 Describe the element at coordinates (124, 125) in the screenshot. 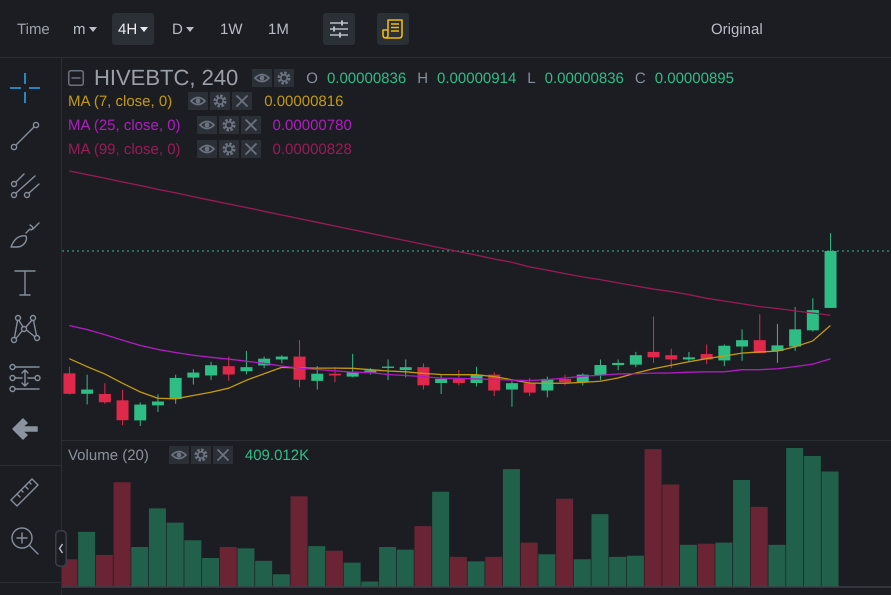

I see `text: MA (25, close, 0)` at that location.